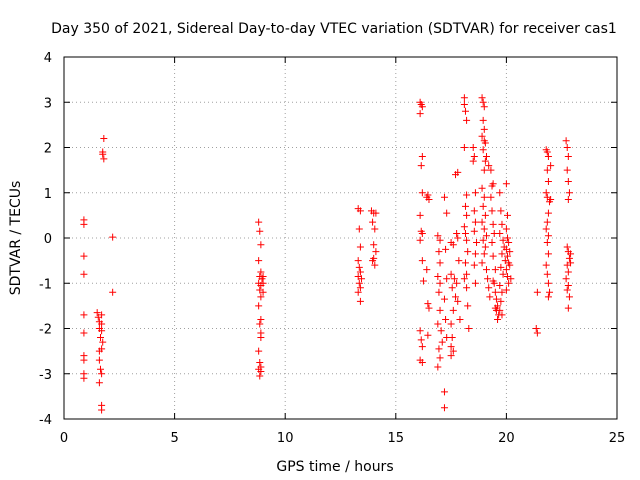  I want to click on y-tick-label: 4, so click(48, 58).